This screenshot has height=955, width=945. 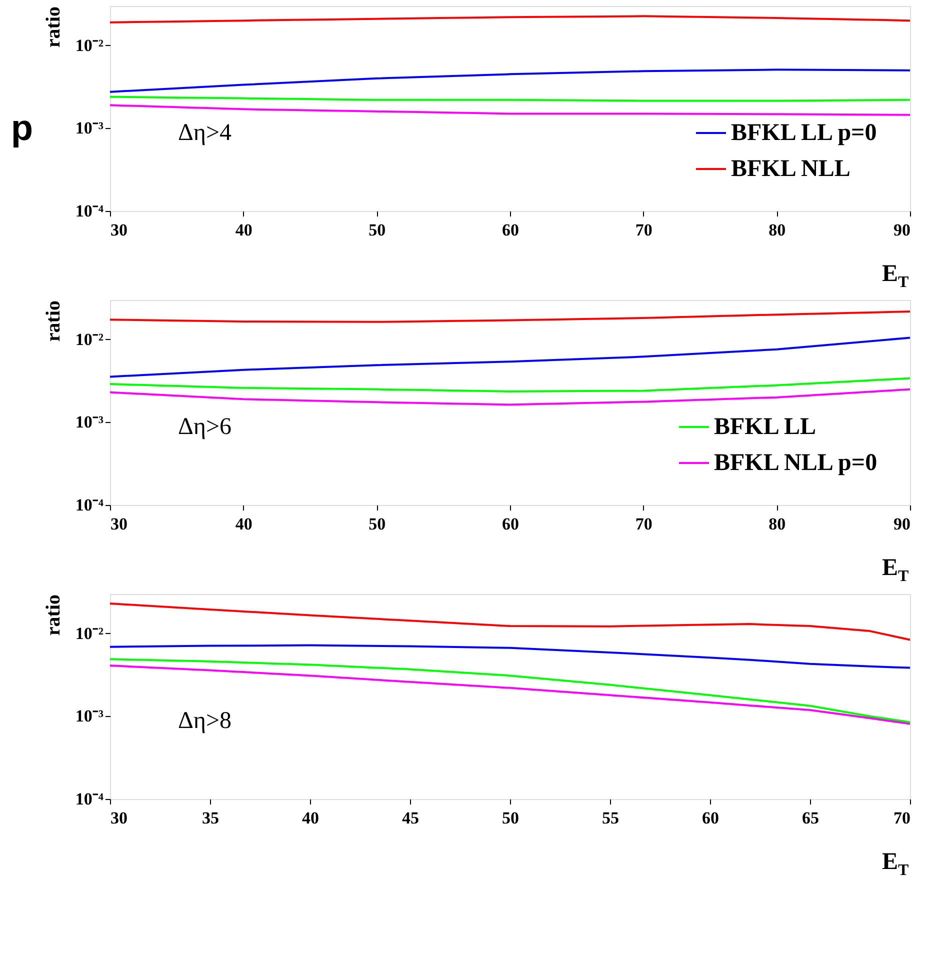 I want to click on x-tick-label: 65, so click(x=810, y=818).